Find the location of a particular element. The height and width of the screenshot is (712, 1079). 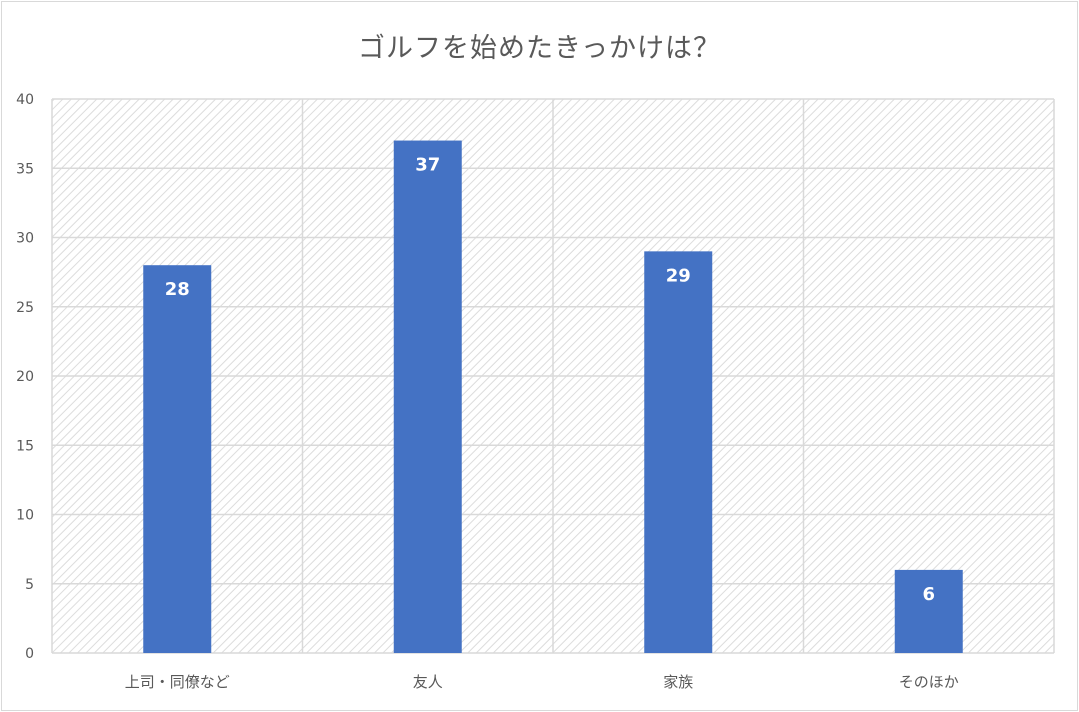

y-tick-label: 0 is located at coordinates (29, 654).